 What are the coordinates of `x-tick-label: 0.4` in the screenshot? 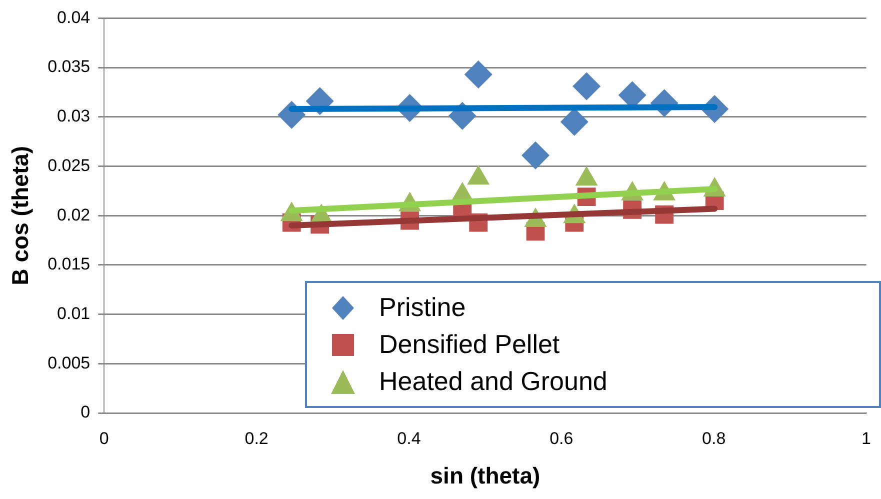 It's located at (409, 438).